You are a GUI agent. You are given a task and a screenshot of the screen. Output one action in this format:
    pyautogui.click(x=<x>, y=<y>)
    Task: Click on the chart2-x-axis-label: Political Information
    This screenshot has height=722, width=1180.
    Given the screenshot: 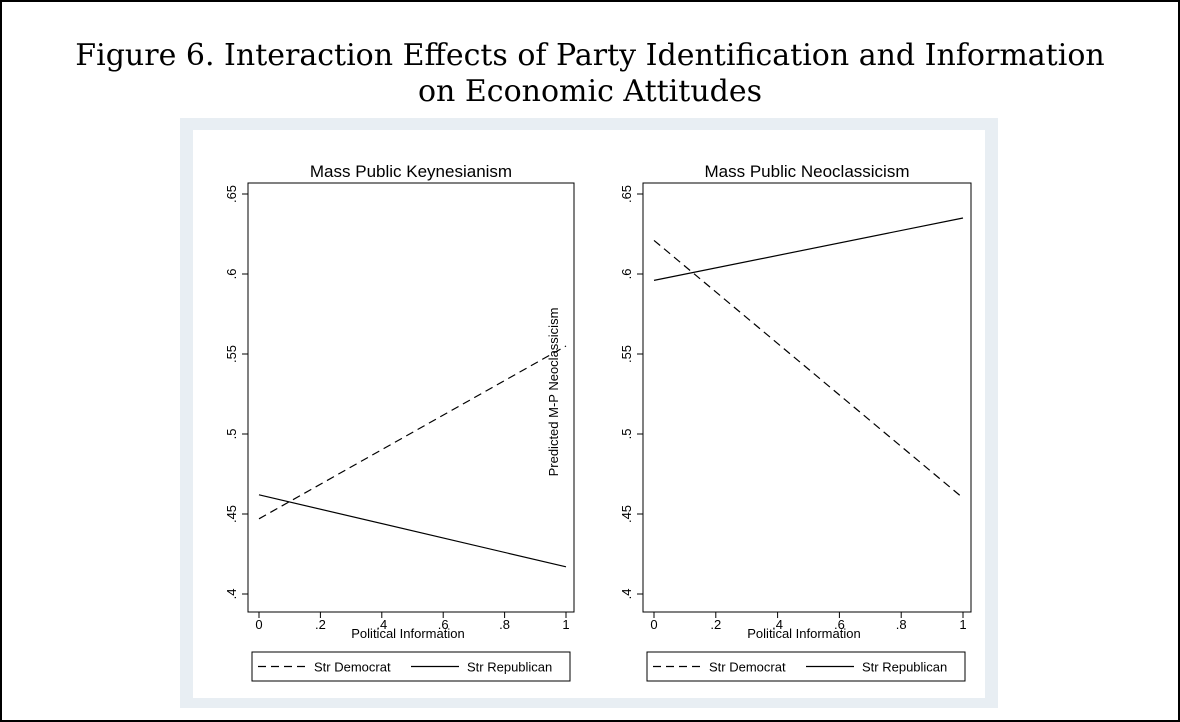 What is the action you would take?
    pyautogui.click(x=803, y=633)
    